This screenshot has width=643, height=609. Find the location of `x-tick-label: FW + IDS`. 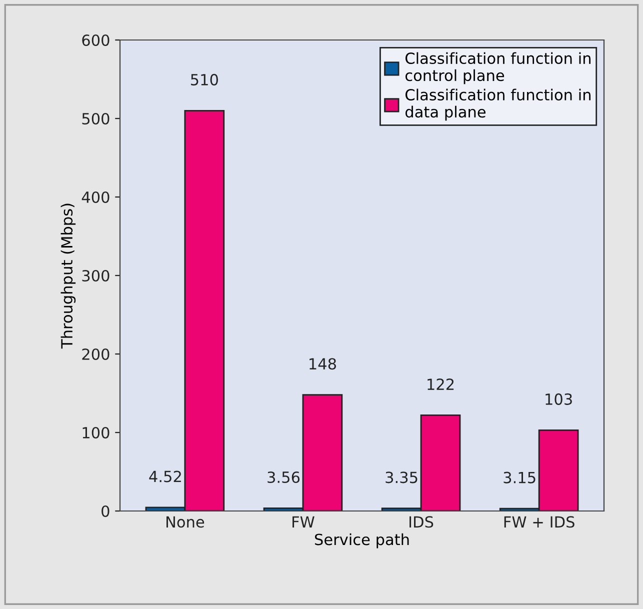

x-tick-label: FW + IDS is located at coordinates (539, 522).